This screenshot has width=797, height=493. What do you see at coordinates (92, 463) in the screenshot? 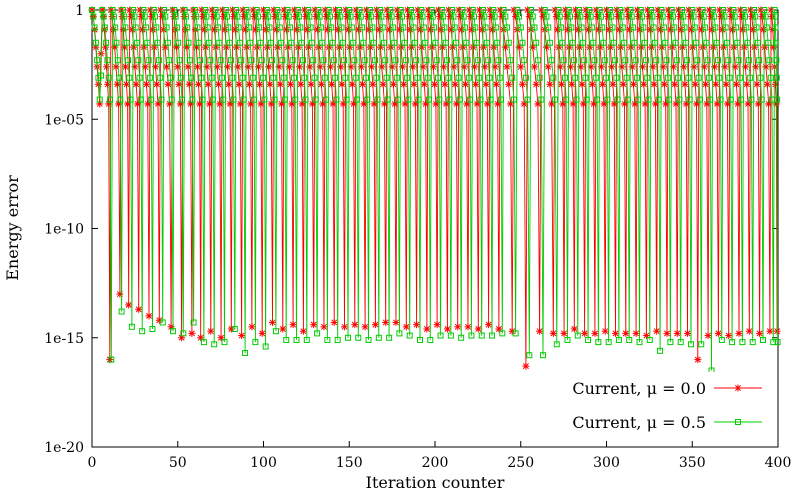
I see `x-tick-label: 0` at bounding box center [92, 463].